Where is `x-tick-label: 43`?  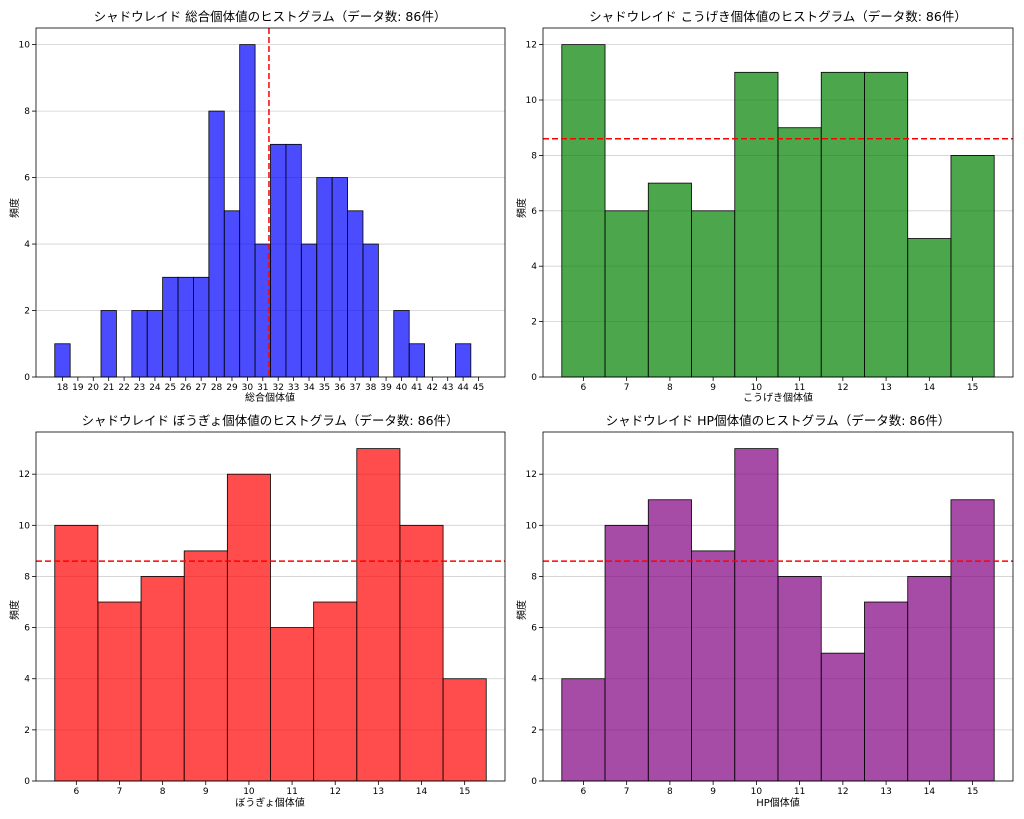
x-tick-label: 43 is located at coordinates (447, 388).